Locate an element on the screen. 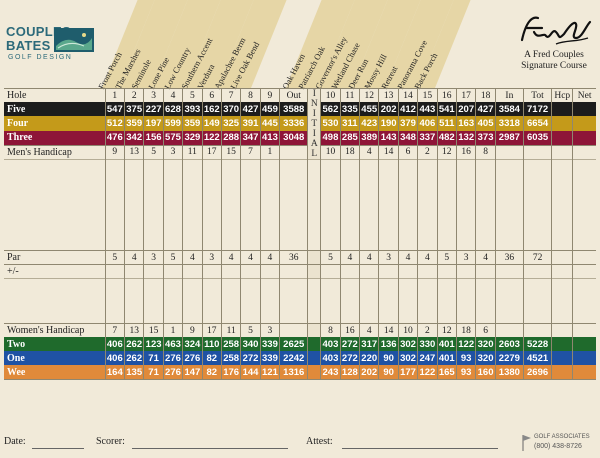 The width and height of the screenshot is (600, 458). score-cell: 3588 is located at coordinates (293, 109).